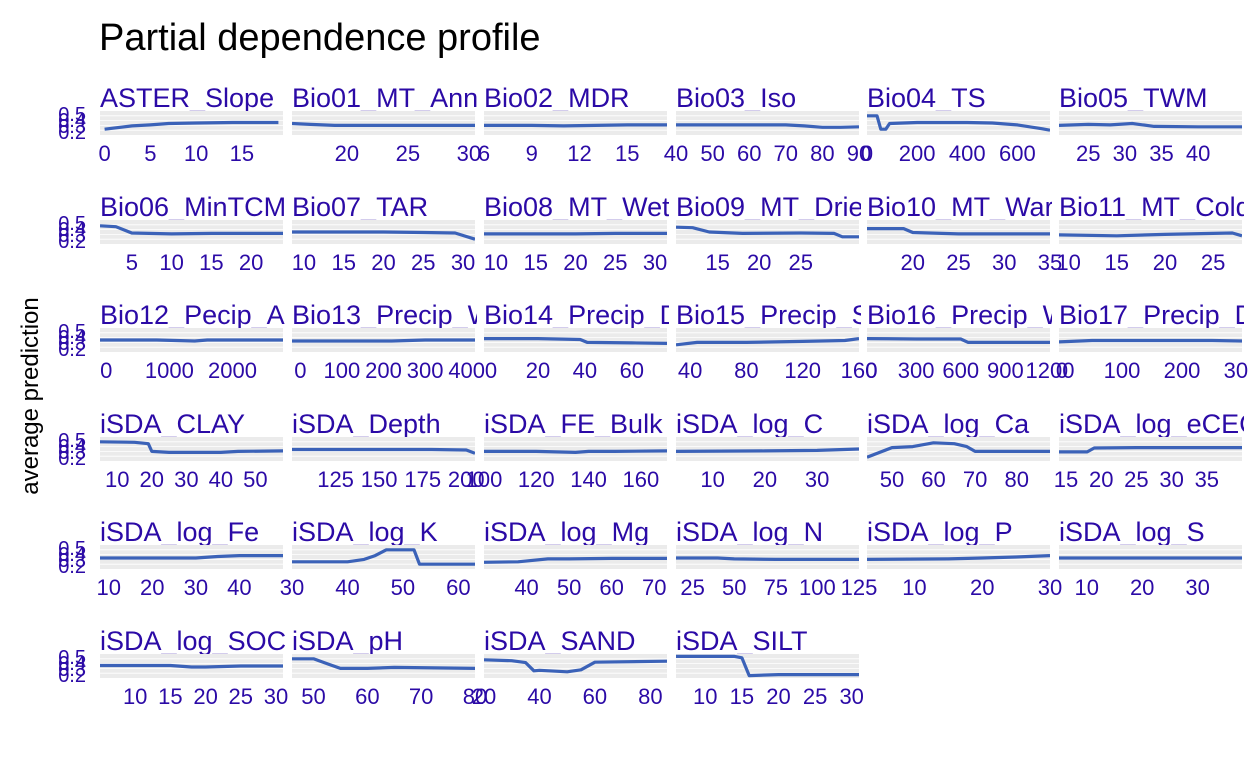 The image size is (1248, 768). I want to click on facet-label: Bio01_MT_Annual, so click(403, 98).